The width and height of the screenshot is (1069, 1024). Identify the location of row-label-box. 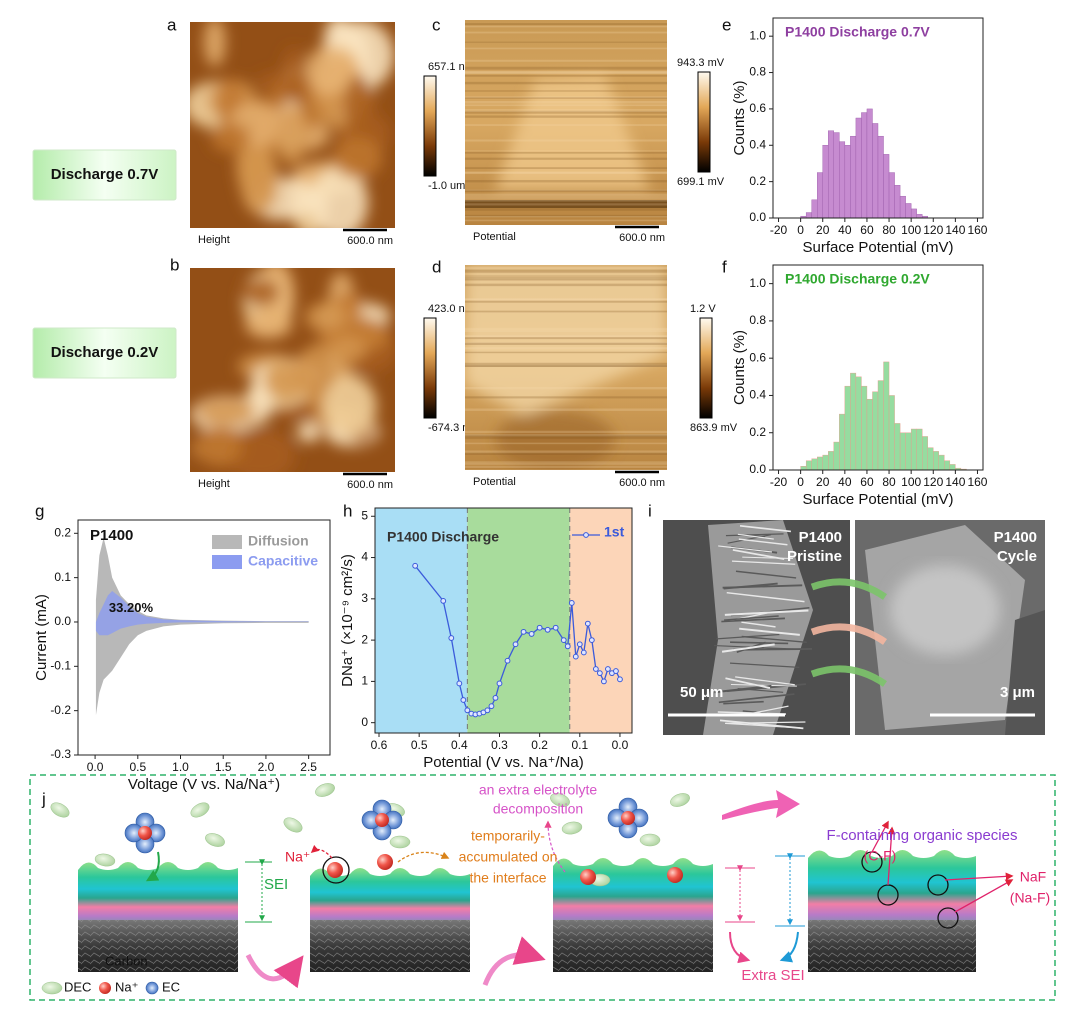
(104, 353).